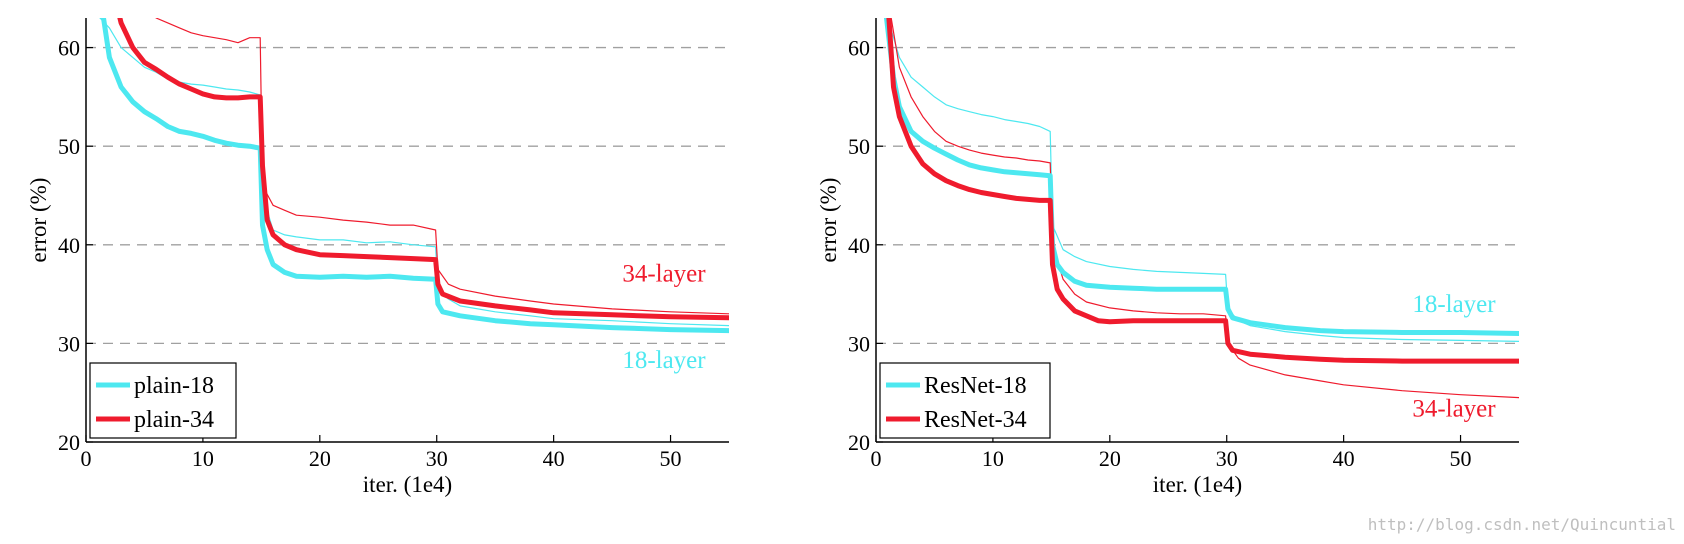 This screenshot has width=1684, height=544. I want to click on legend: ResNet-18 ResNet-34, so click(965, 400).